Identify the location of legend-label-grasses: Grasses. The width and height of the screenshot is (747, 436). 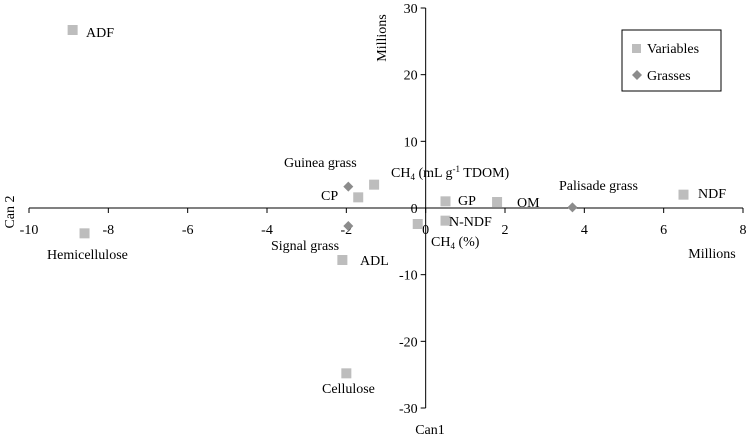
(669, 76).